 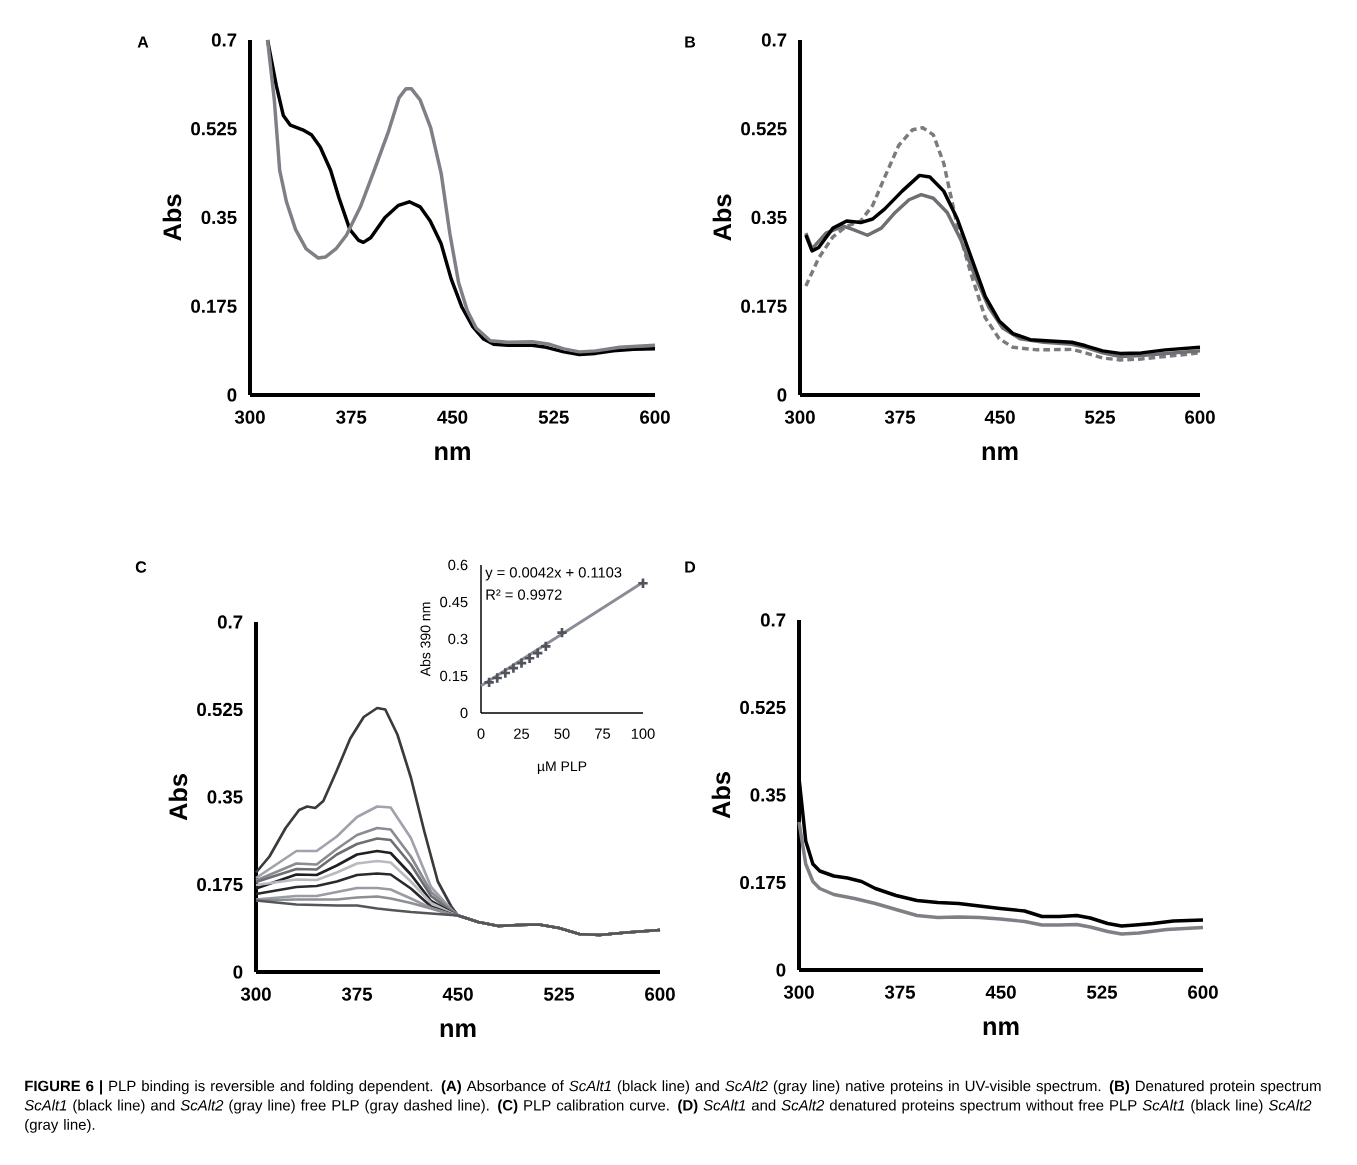 What do you see at coordinates (690, 42) in the screenshot?
I see `chart-title: B` at bounding box center [690, 42].